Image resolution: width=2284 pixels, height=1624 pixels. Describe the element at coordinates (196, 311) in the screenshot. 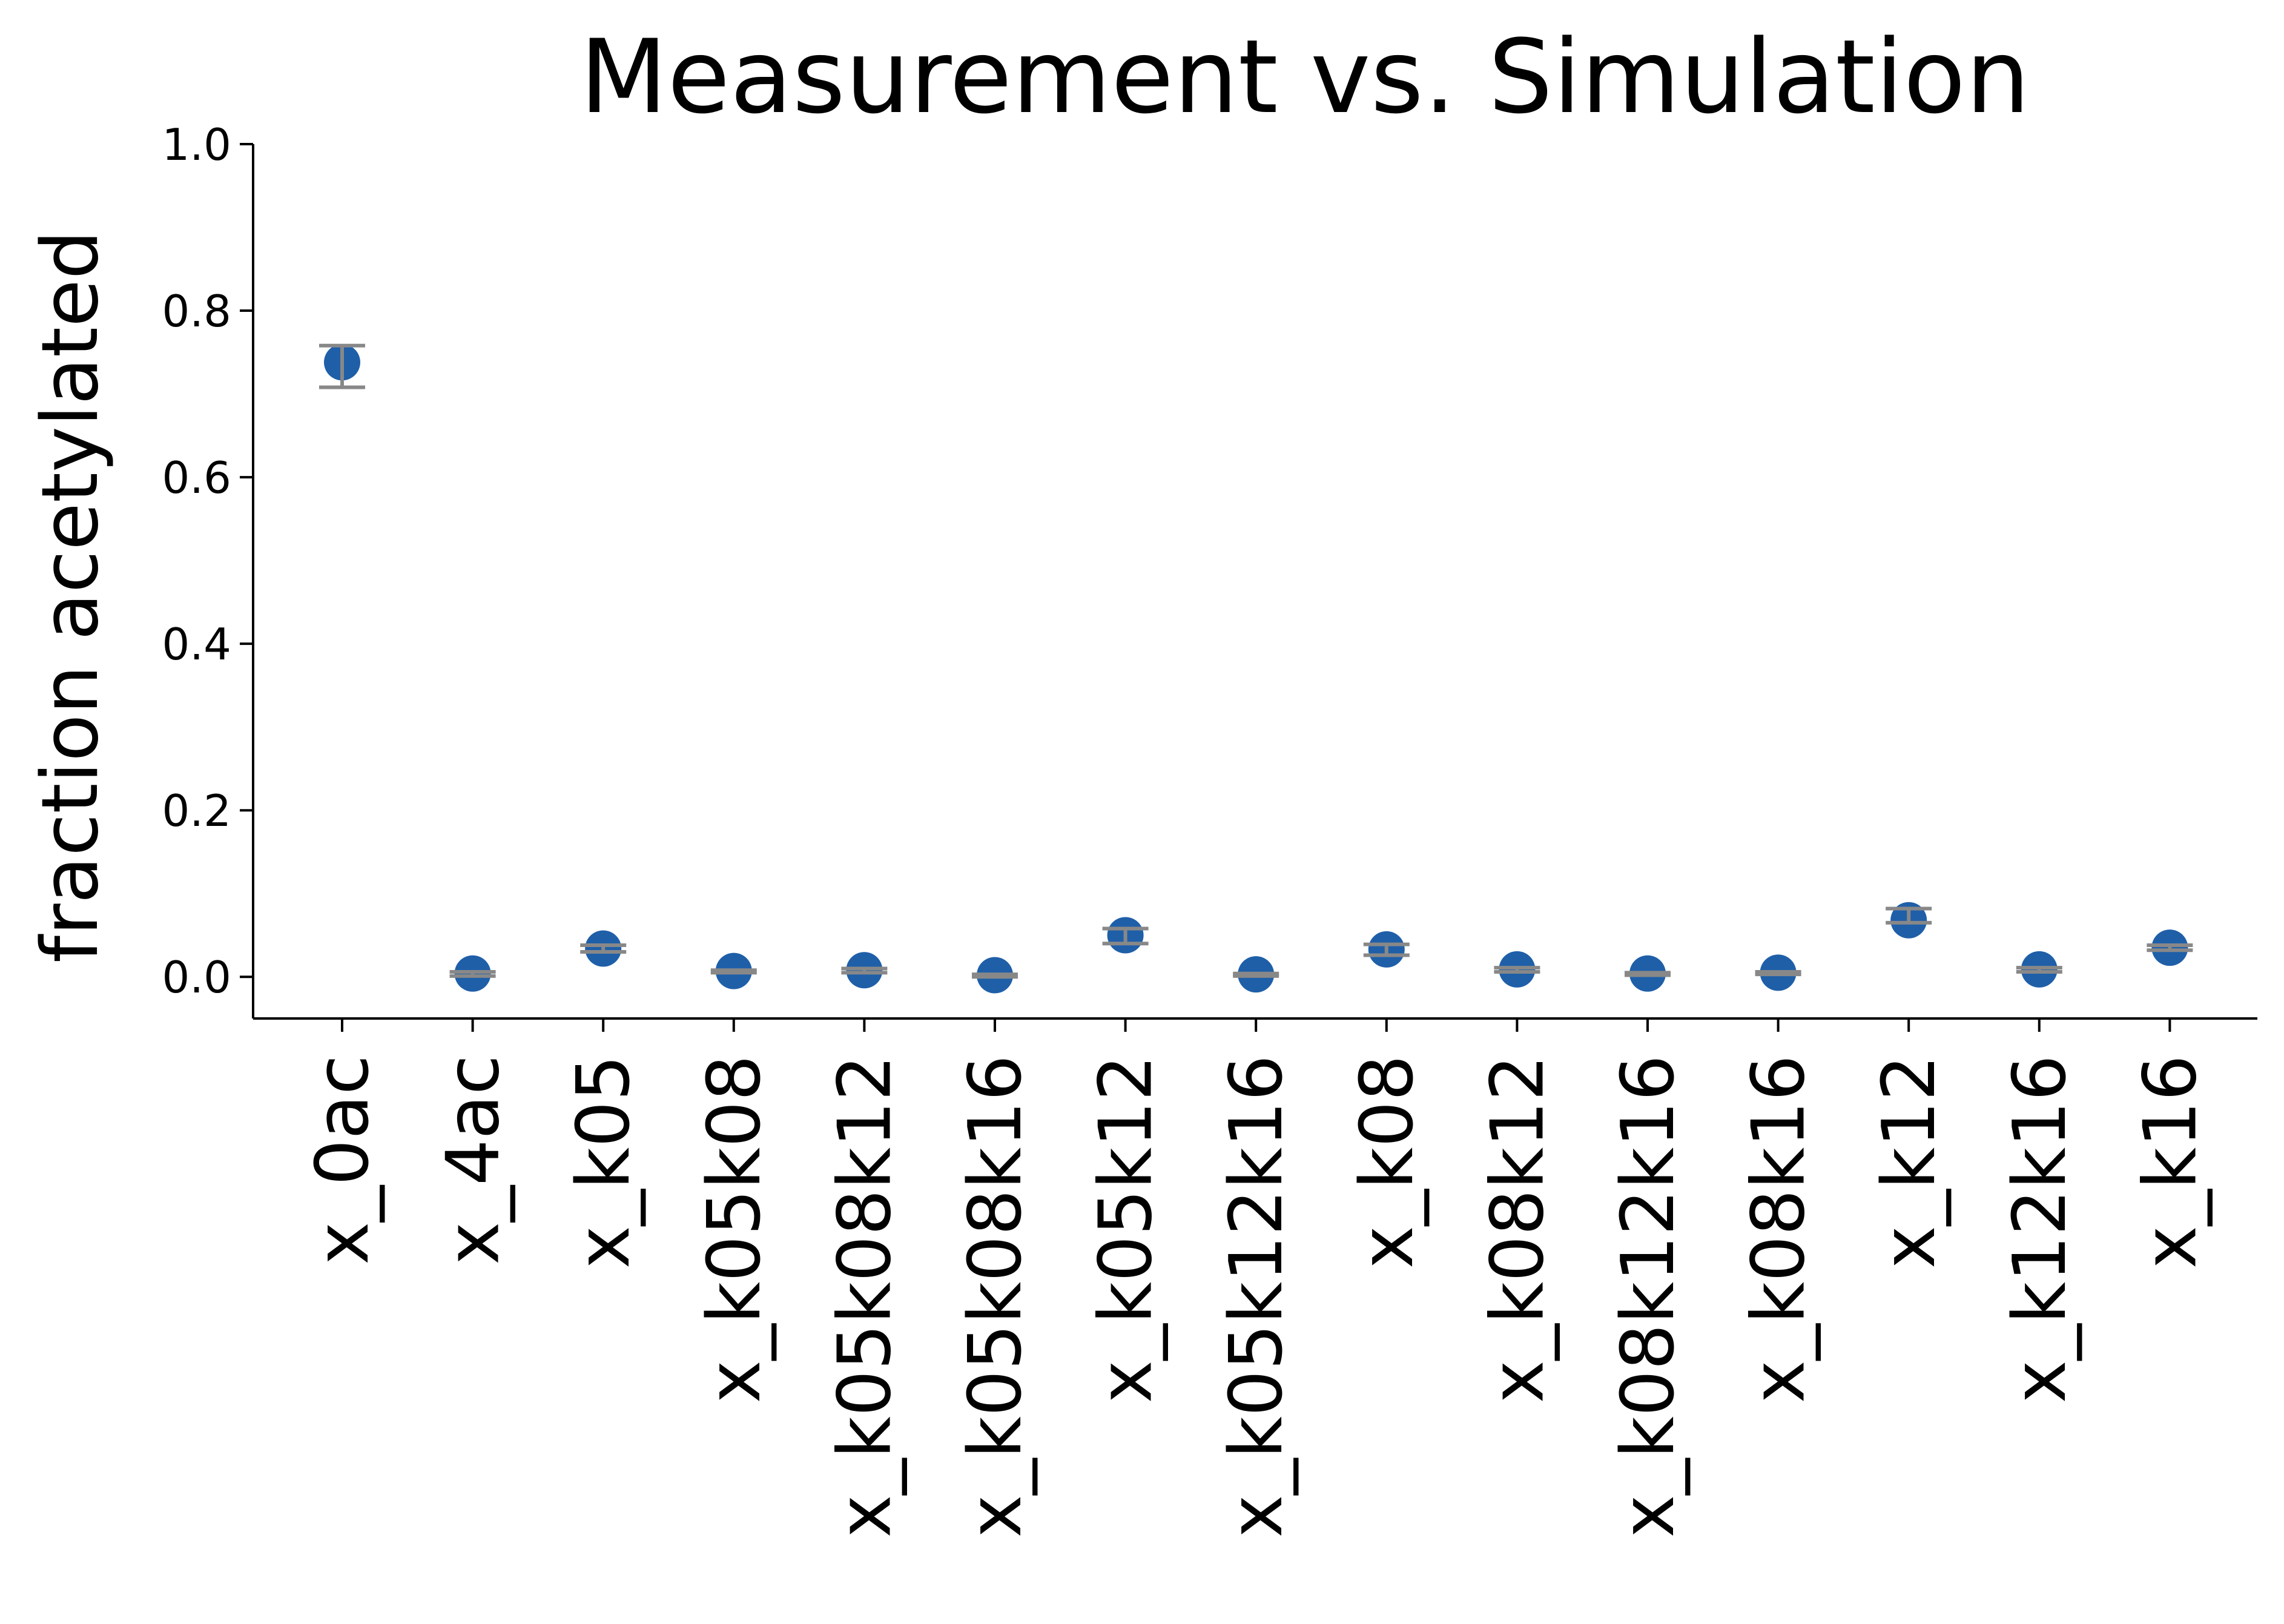

I see `y-tick-label: 0.8` at that location.